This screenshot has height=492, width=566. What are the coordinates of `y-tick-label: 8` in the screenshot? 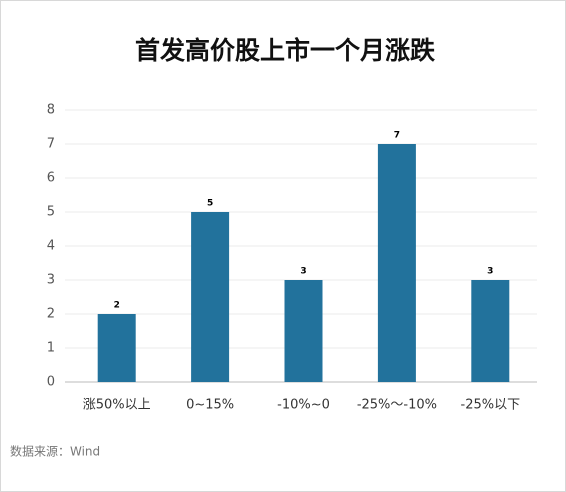 It's located at (51, 110).